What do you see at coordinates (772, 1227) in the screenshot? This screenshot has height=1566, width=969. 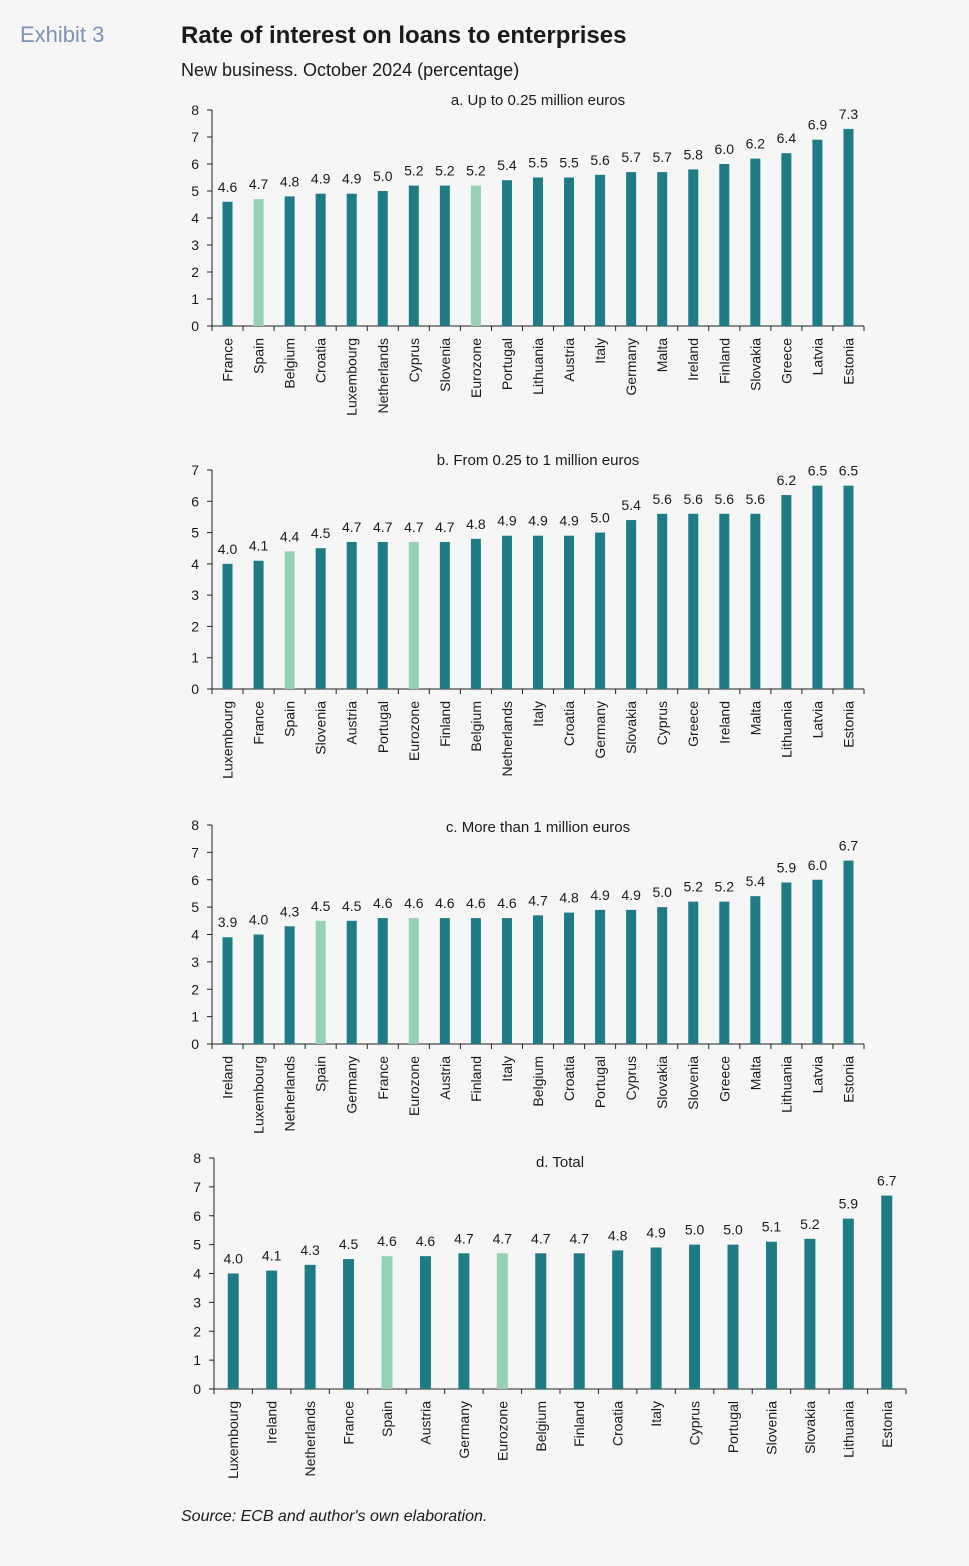 I see `data-label: 5.1` at bounding box center [772, 1227].